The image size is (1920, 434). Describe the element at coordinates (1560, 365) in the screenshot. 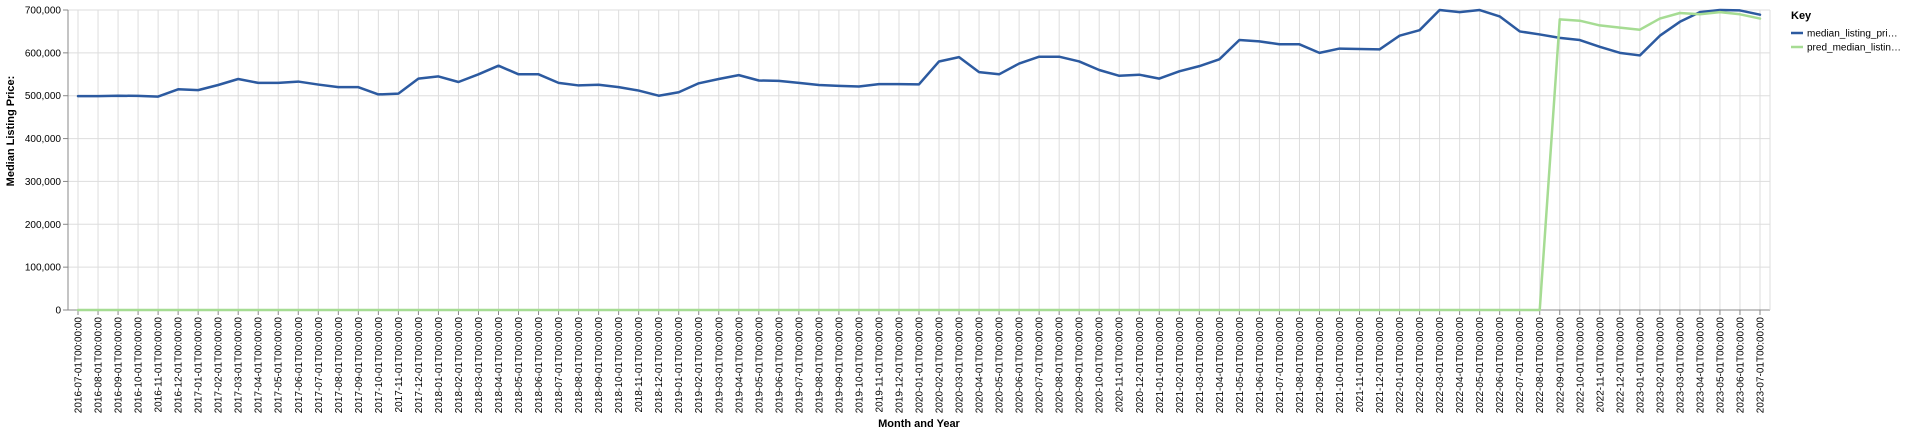

I see `x-tick-label: 2022-09-01T00:00:00` at that location.